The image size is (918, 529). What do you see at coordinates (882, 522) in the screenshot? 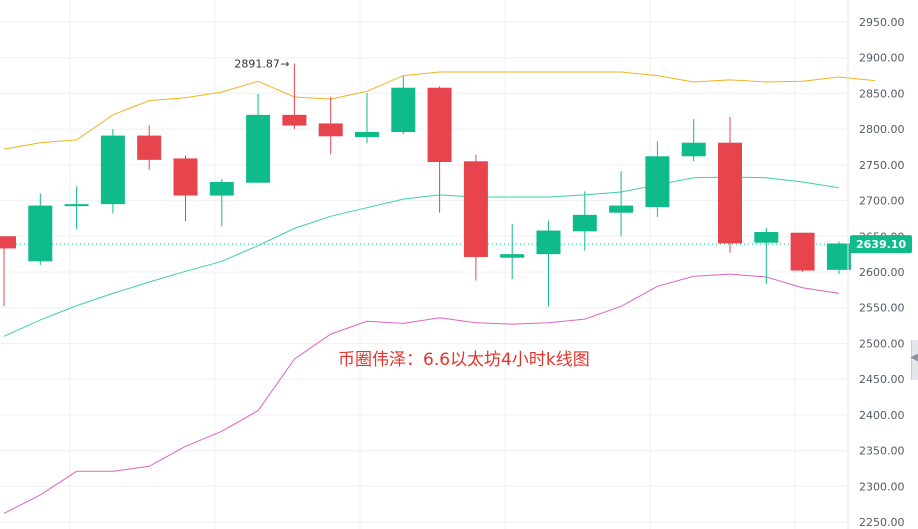
I see `y-tick-label: 2250.00` at bounding box center [882, 522].